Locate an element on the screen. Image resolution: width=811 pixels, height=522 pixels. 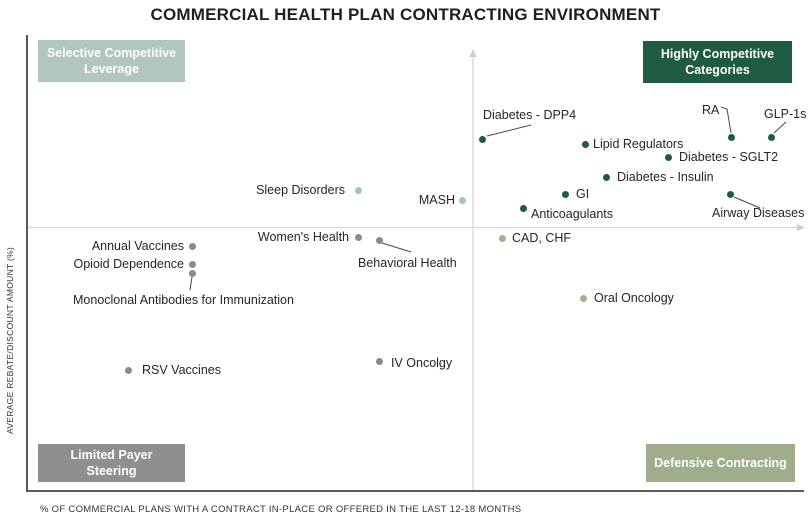
point-dot-women-s-health is located at coordinates (358, 237).